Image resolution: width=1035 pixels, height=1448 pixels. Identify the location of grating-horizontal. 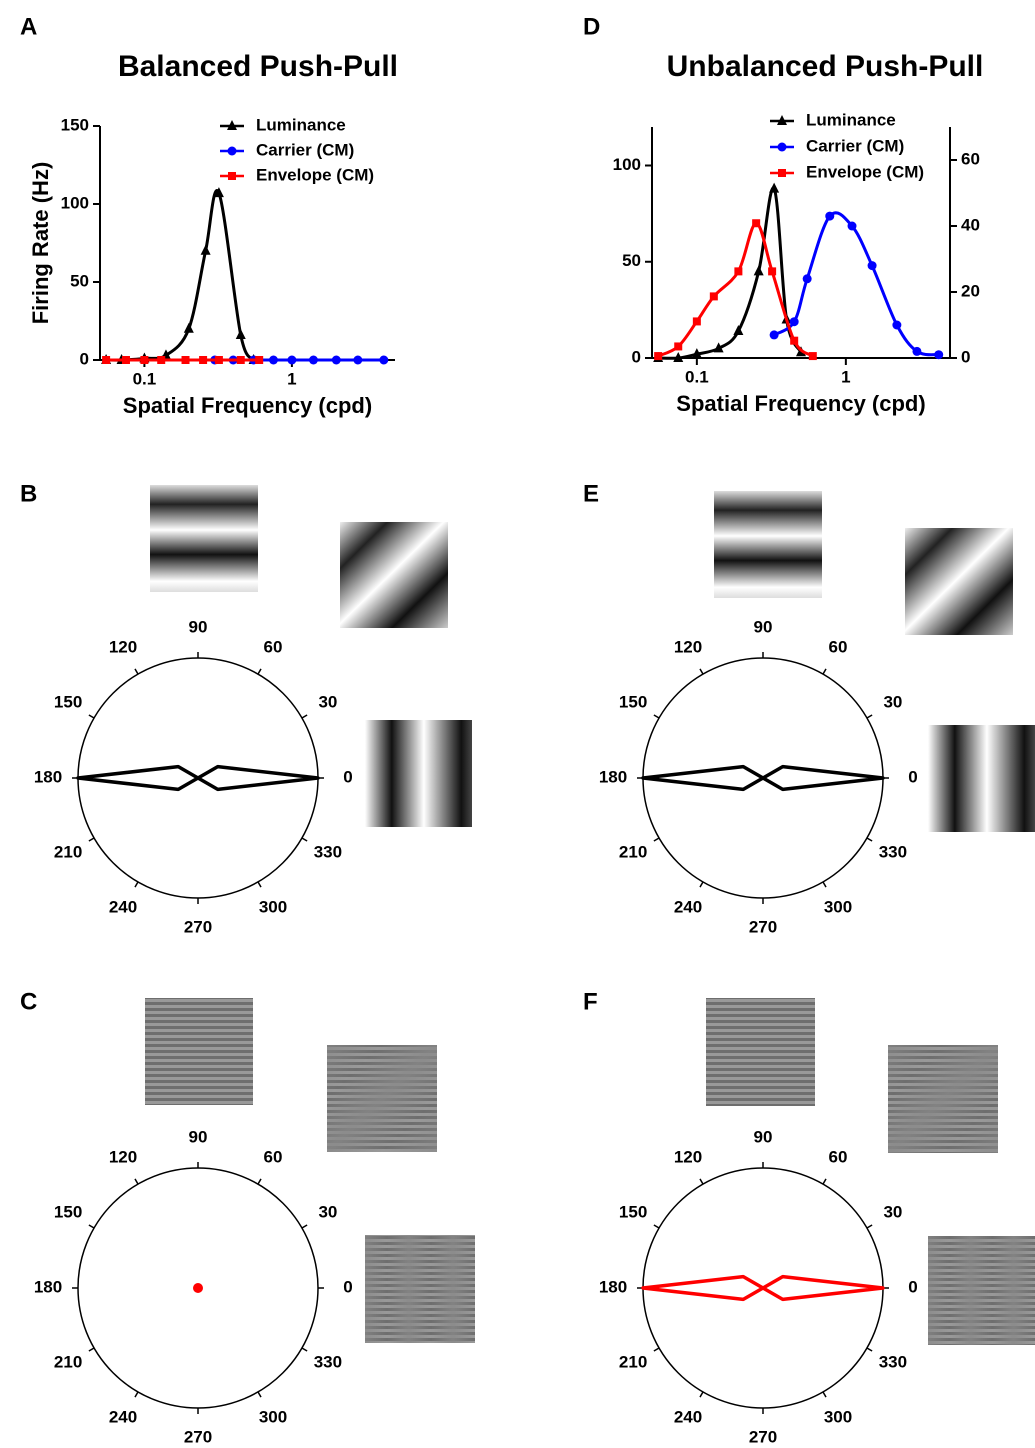
(204, 538).